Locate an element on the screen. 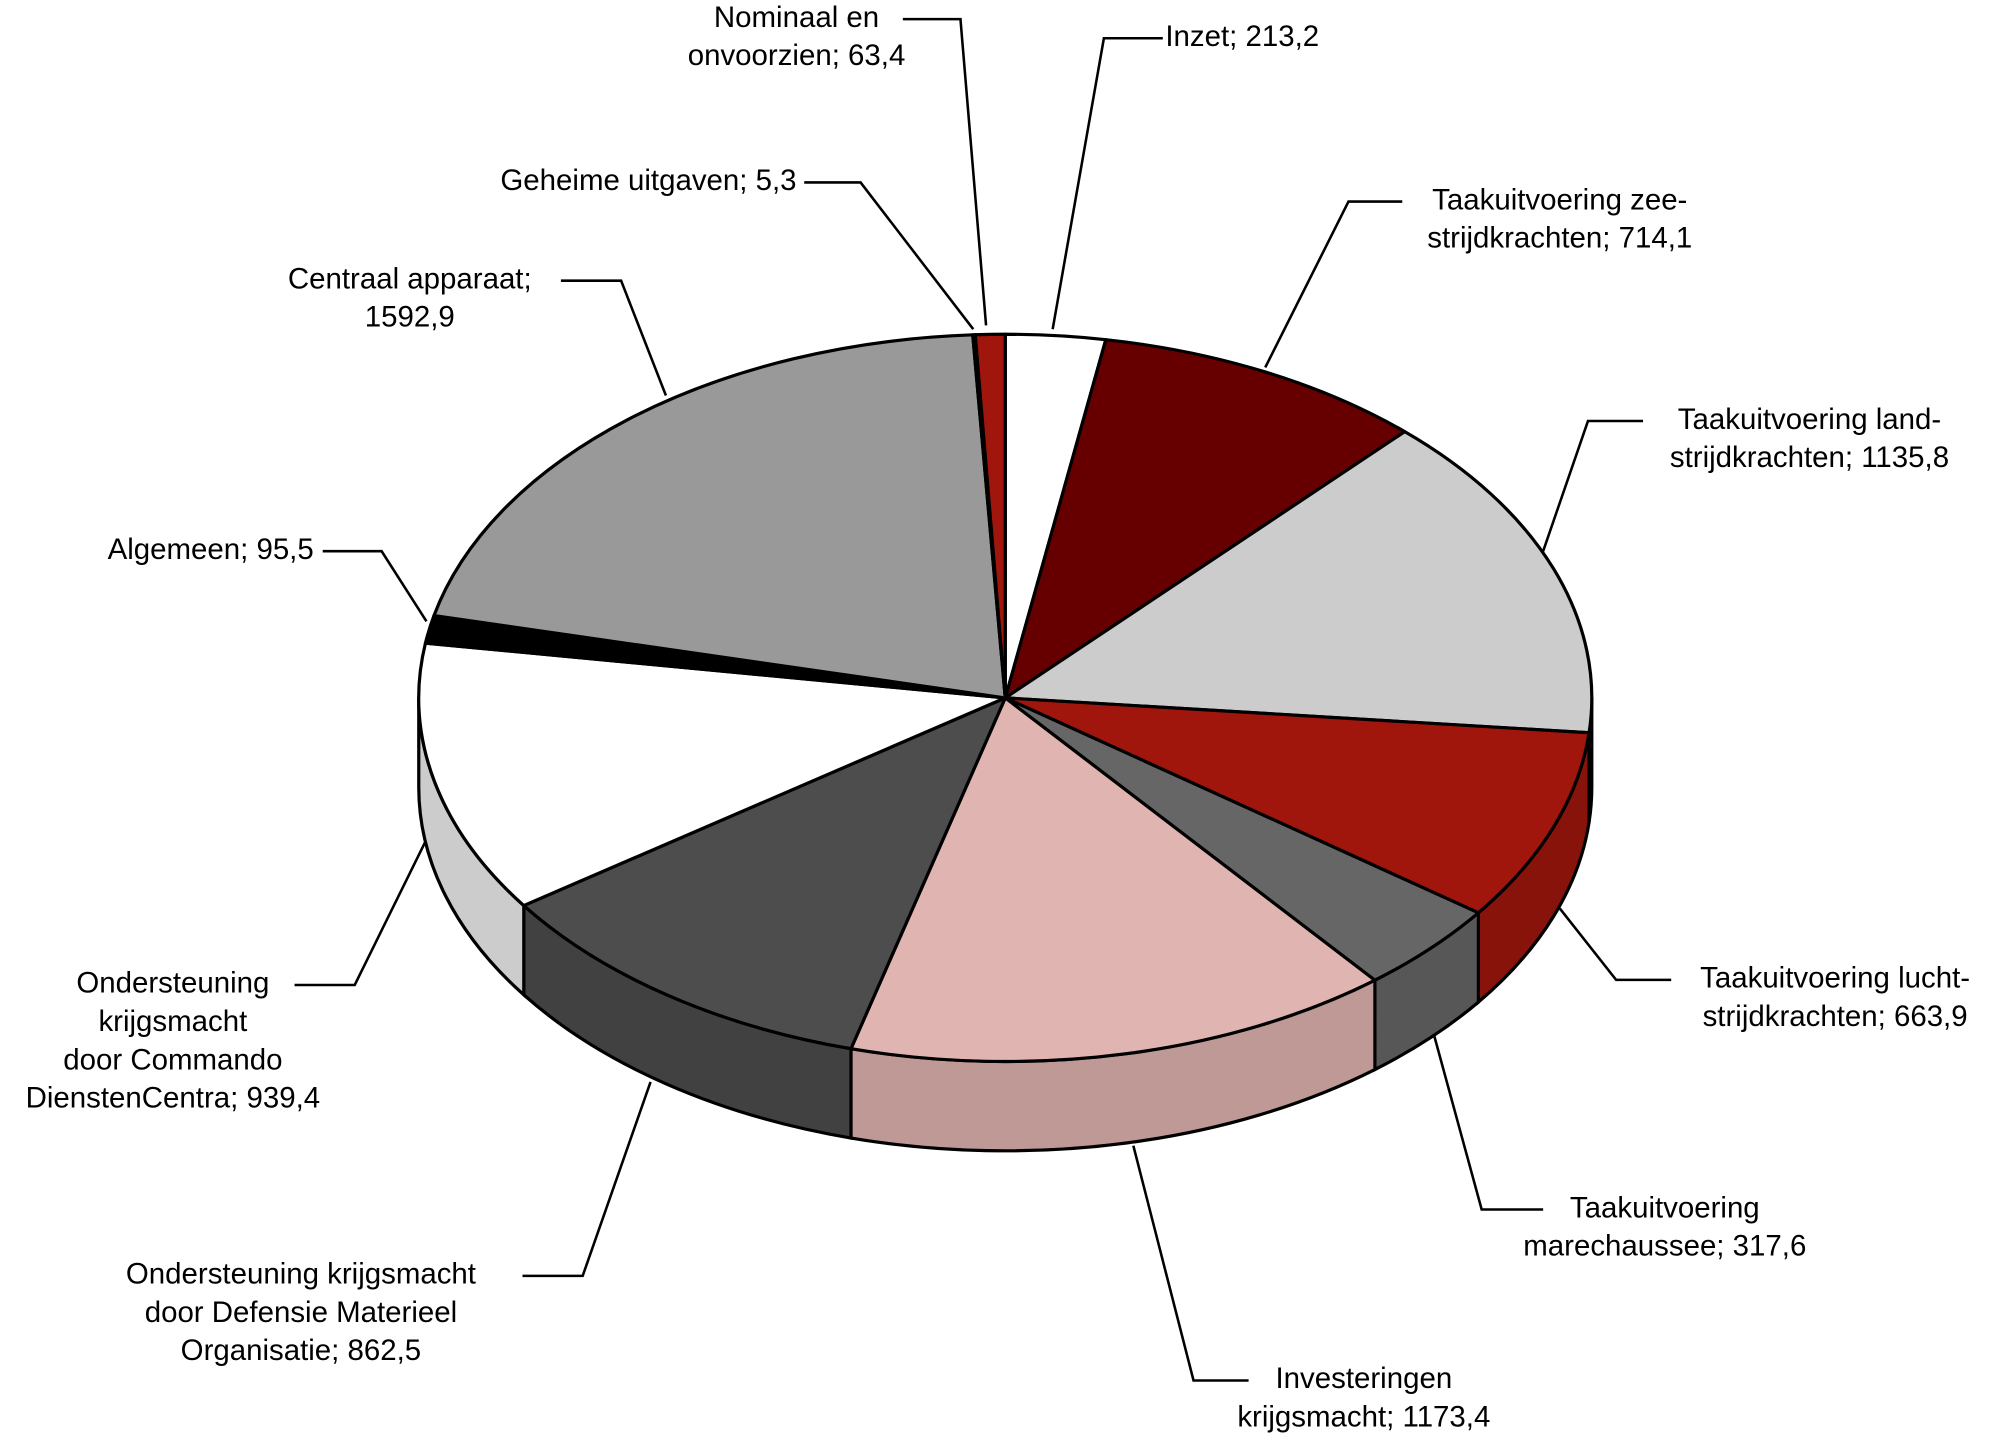 The image size is (2008, 1443). slice-label: krijgsmacht is located at coordinates (172, 1021).